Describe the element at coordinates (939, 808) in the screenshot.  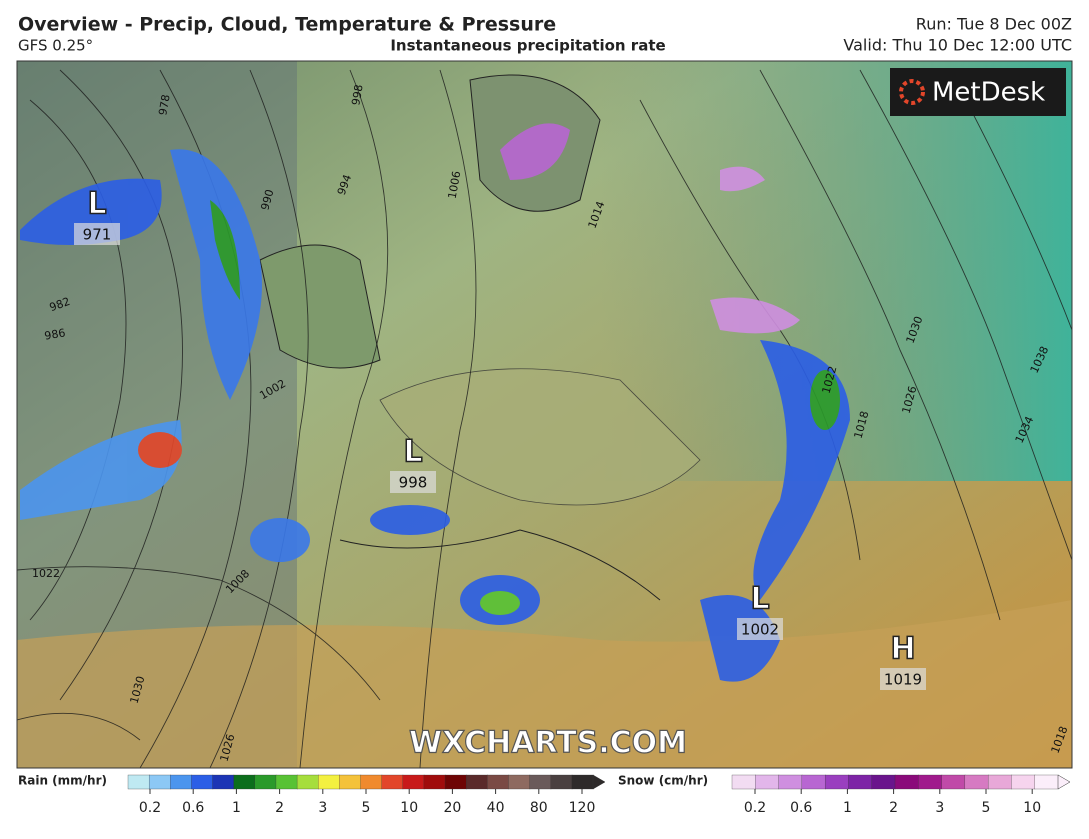
I see `snow-tick-label: 3` at that location.